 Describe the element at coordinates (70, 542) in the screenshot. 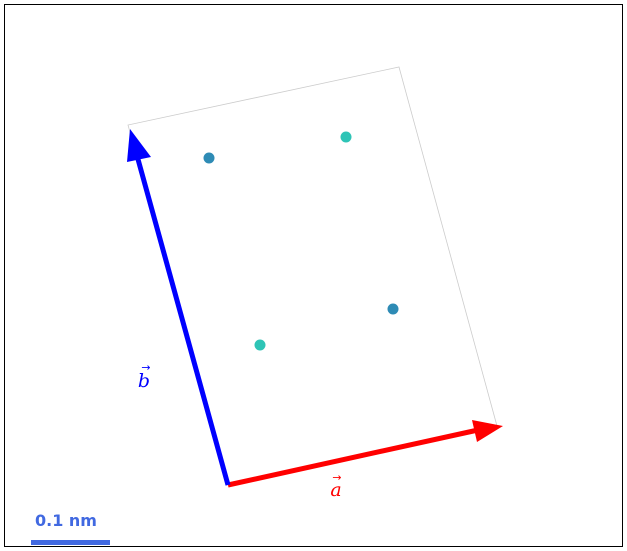

I see `scale-bar-line` at that location.